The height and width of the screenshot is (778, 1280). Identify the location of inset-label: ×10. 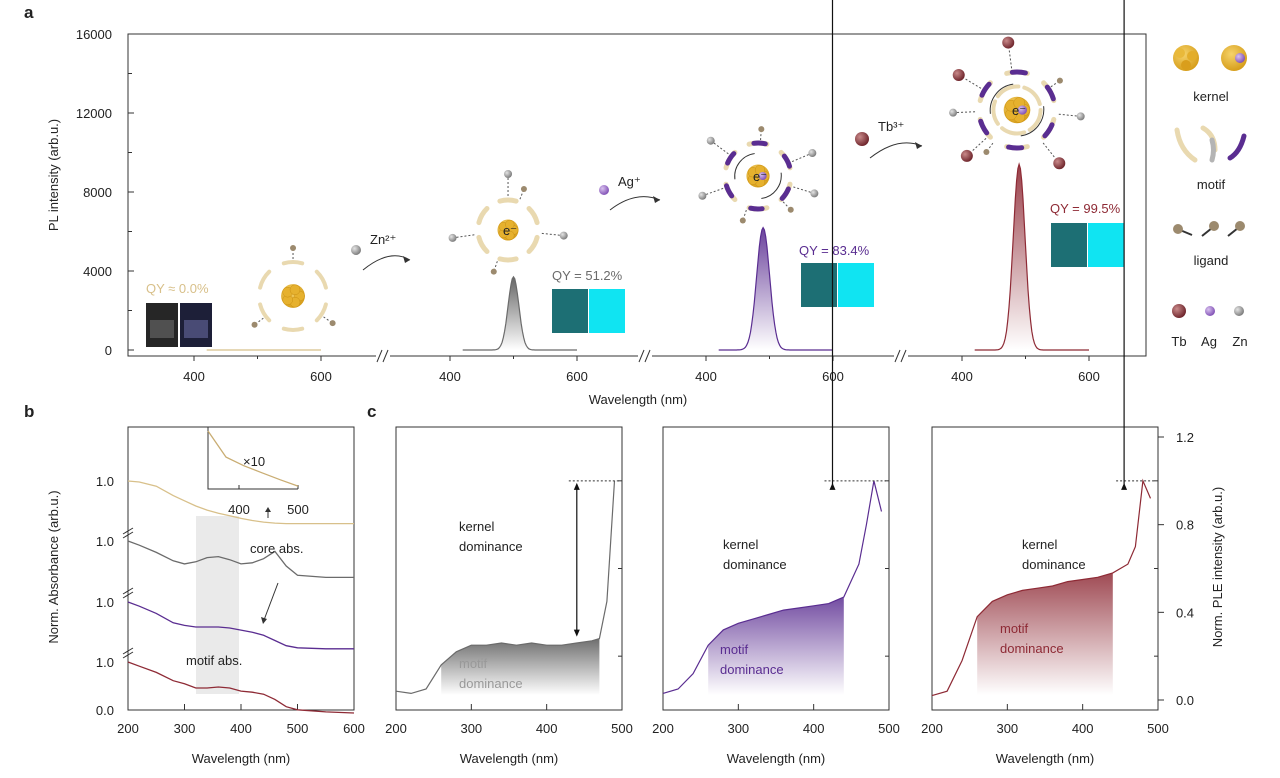
(254, 461).